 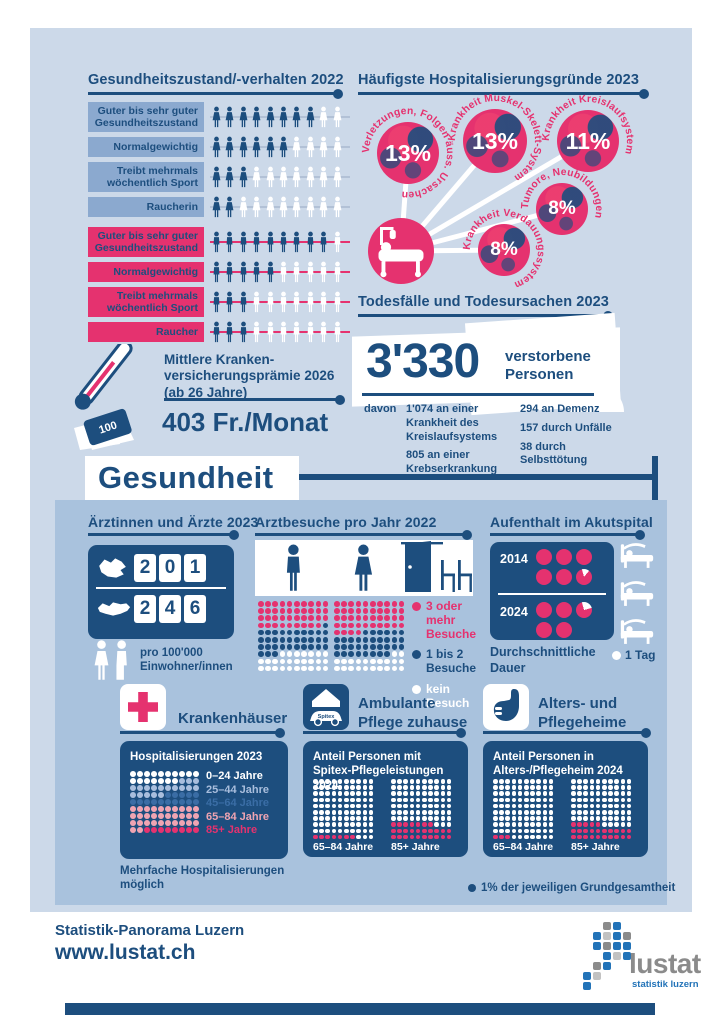 I want to click on panel-note-label: 1% der jeweiligen Grundgesamtheit, so click(x=578, y=888).